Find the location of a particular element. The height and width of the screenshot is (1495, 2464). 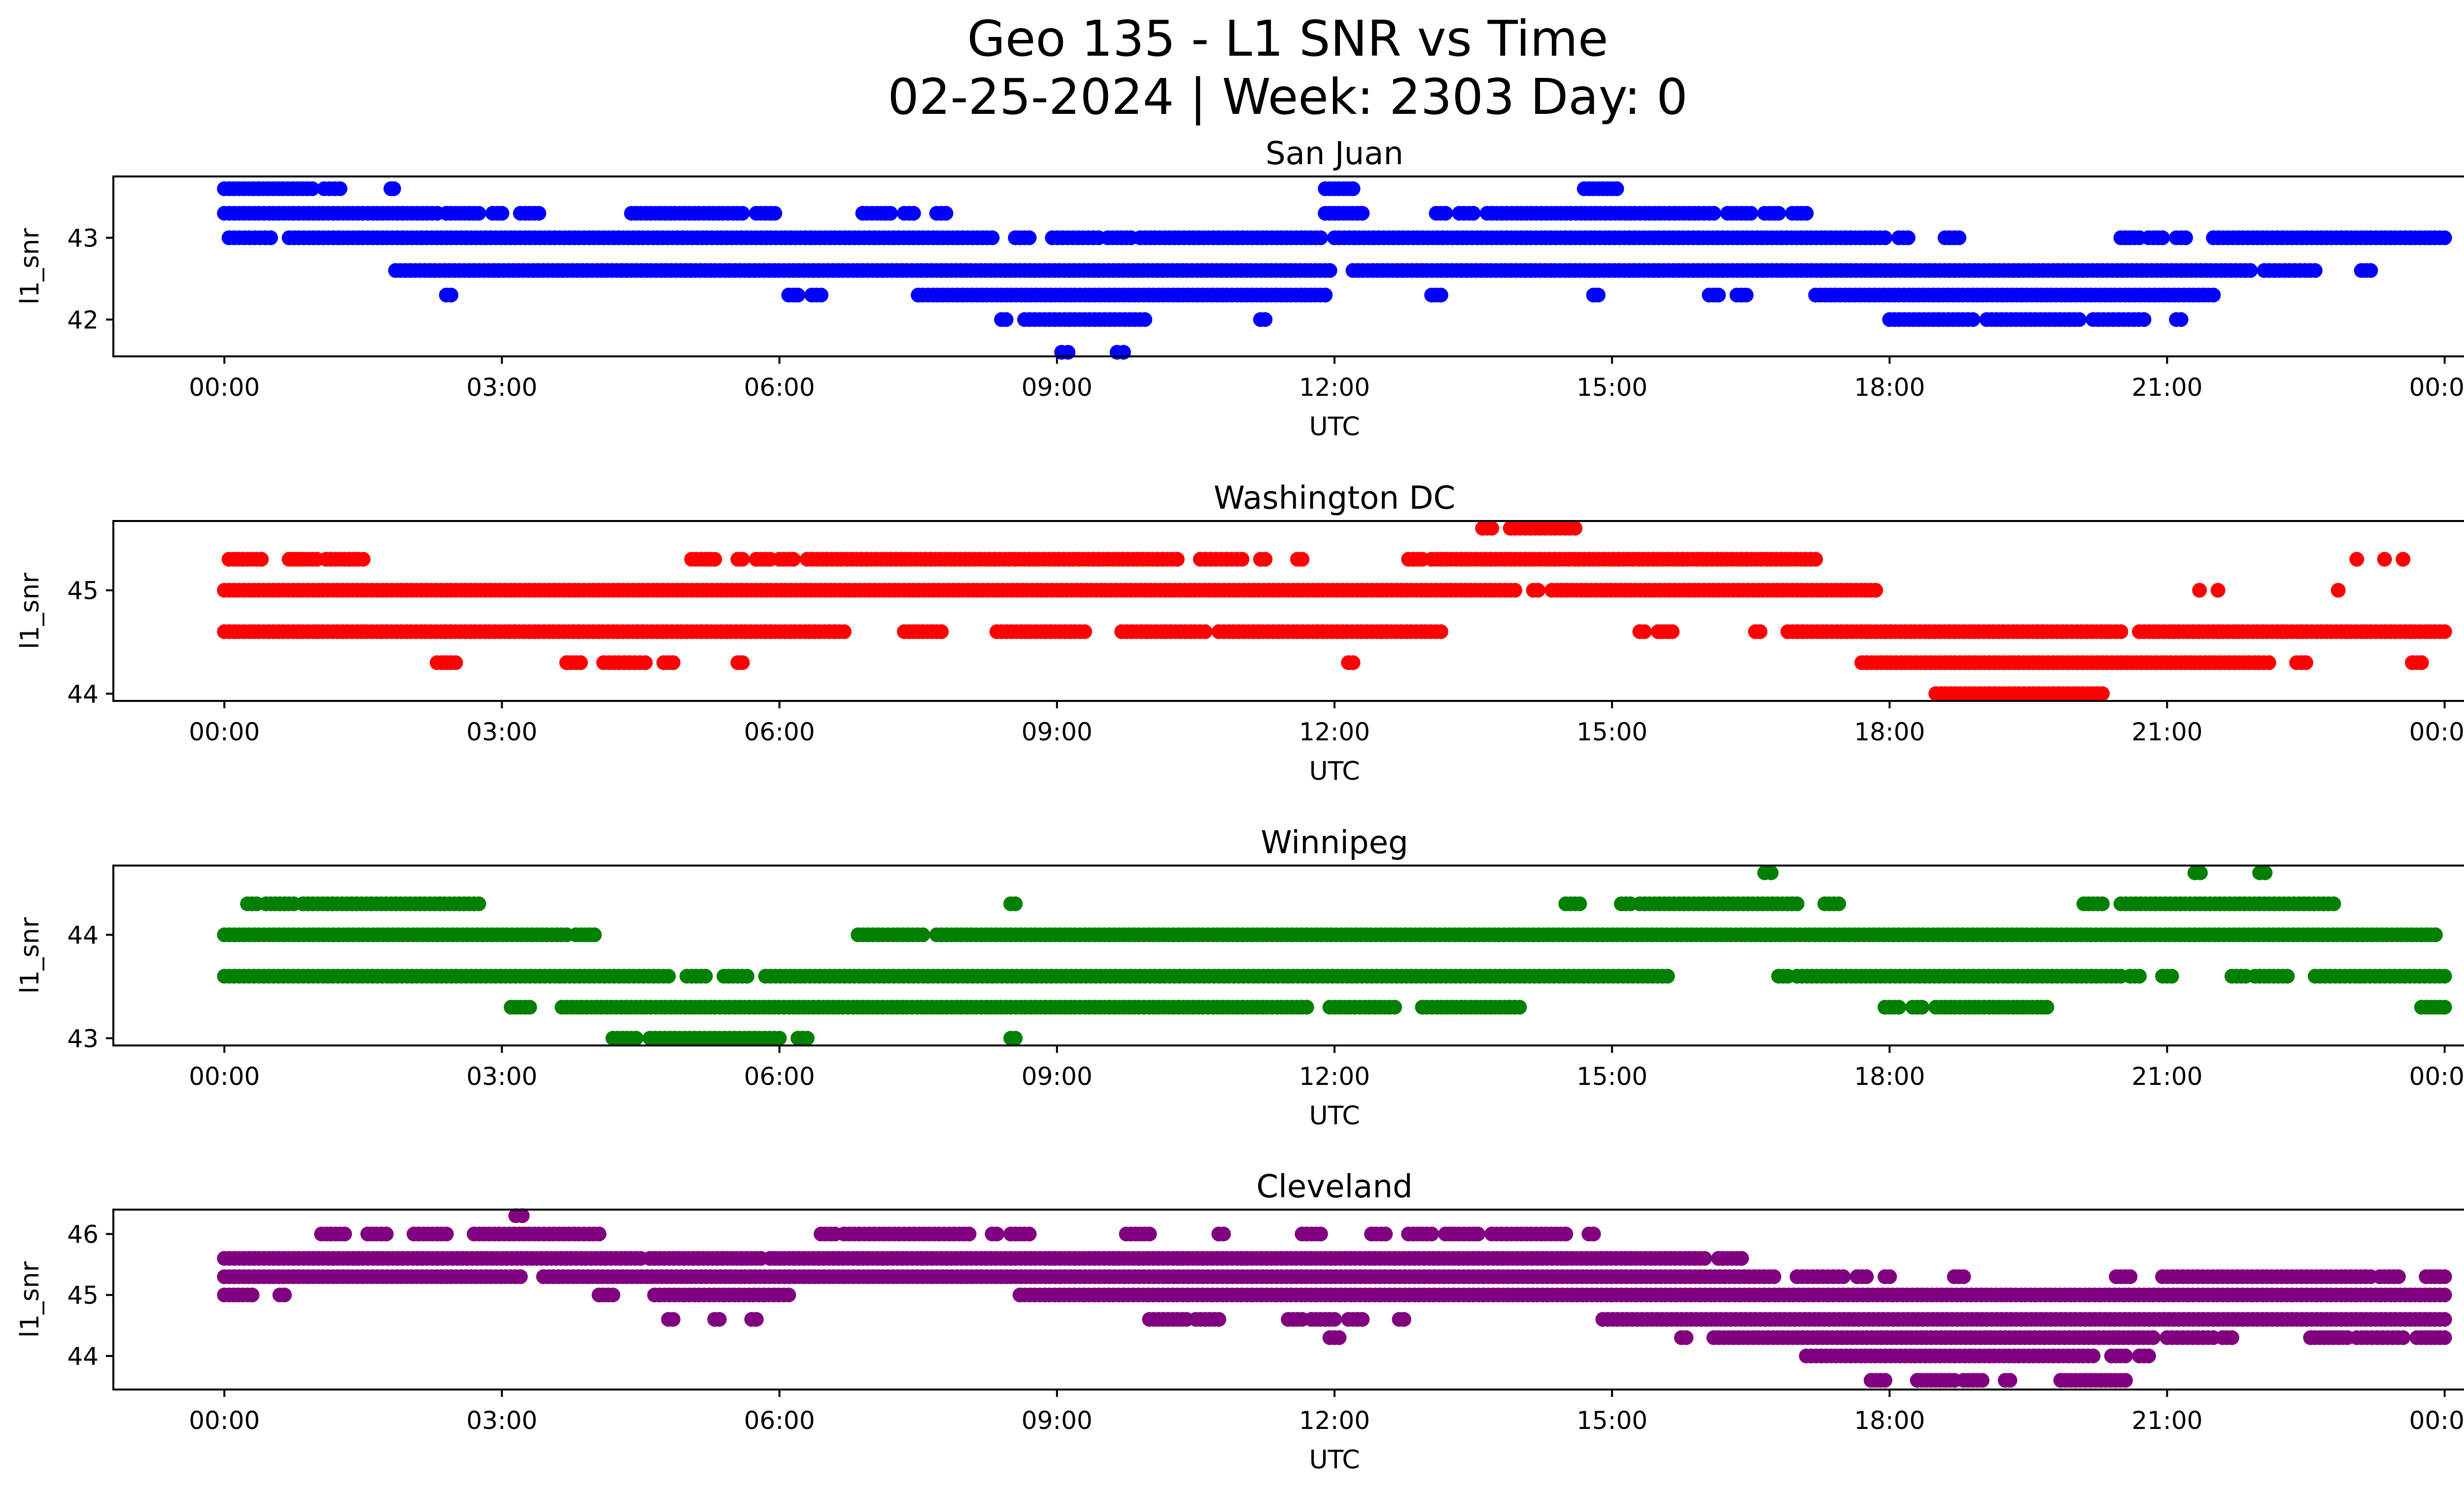

washington-dc-subplot-title: Washington DC is located at coordinates (1334, 498).